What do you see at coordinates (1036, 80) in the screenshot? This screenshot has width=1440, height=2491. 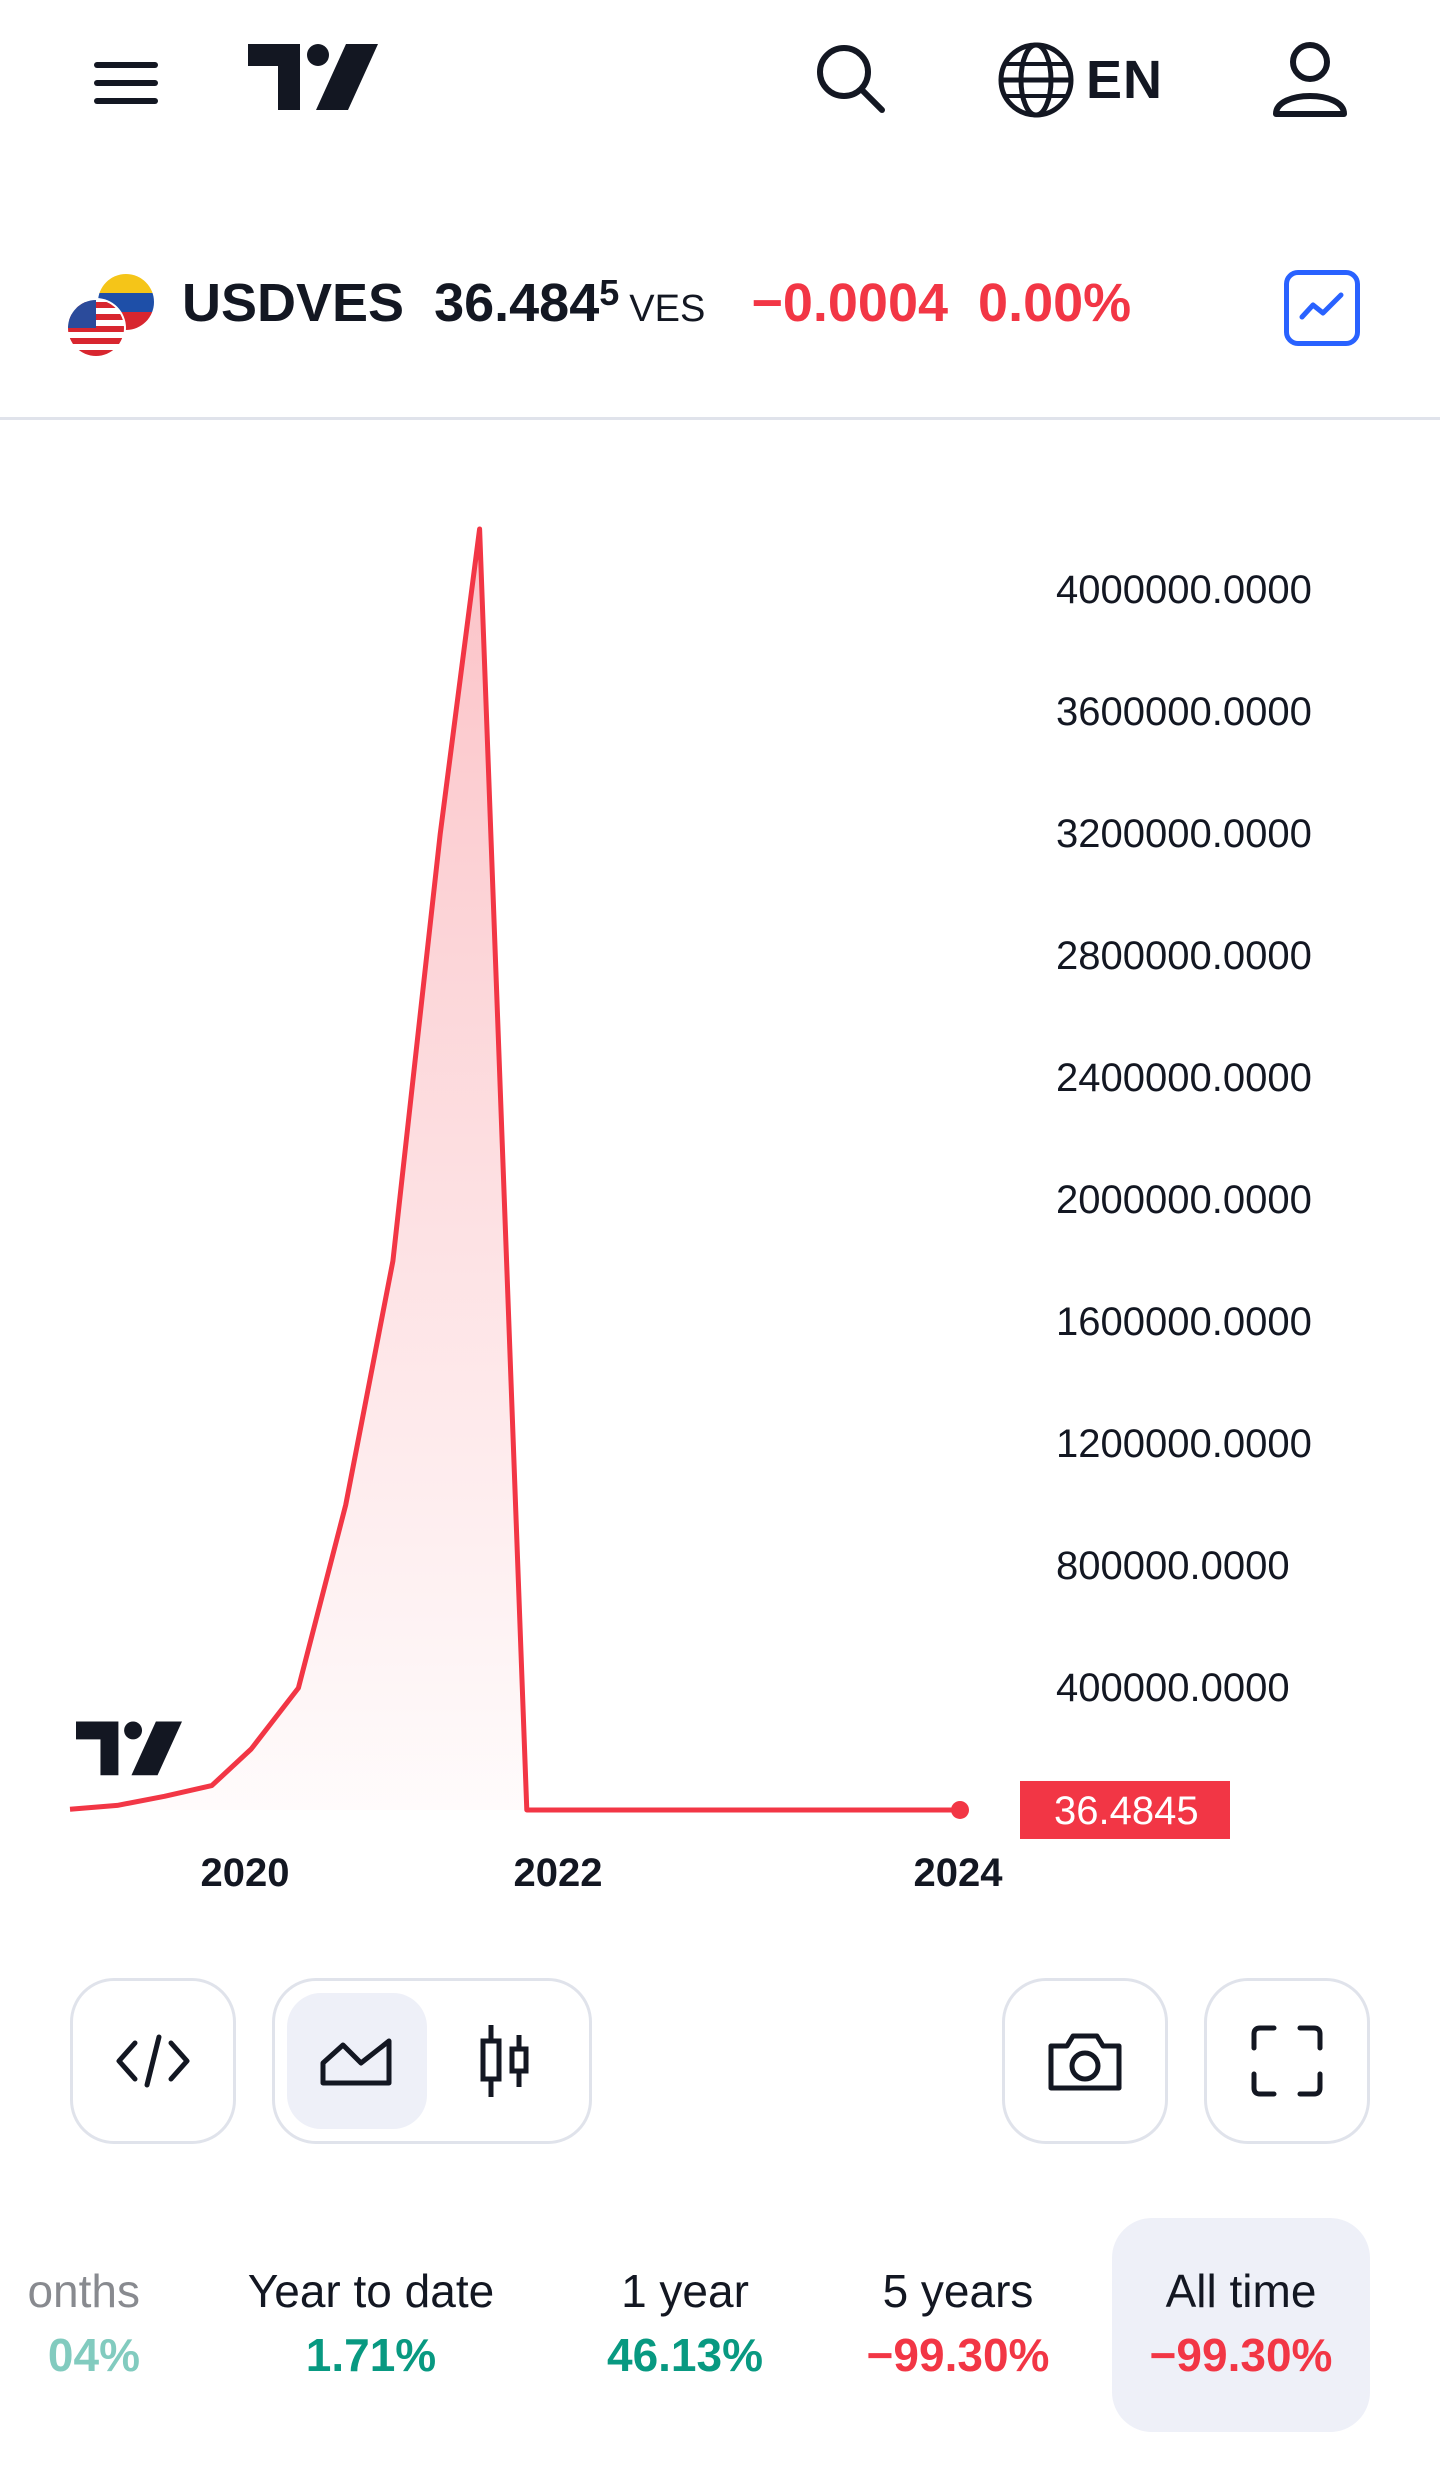 I see `globe-icon` at bounding box center [1036, 80].